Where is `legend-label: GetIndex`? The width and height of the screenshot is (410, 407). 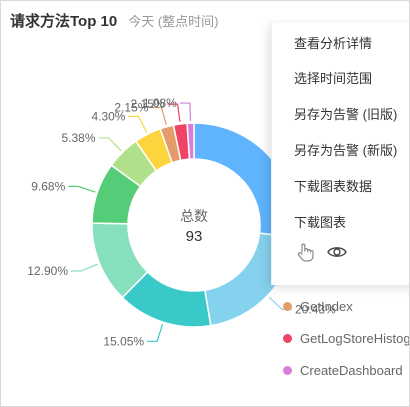 legend-label: GetIndex is located at coordinates (326, 306).